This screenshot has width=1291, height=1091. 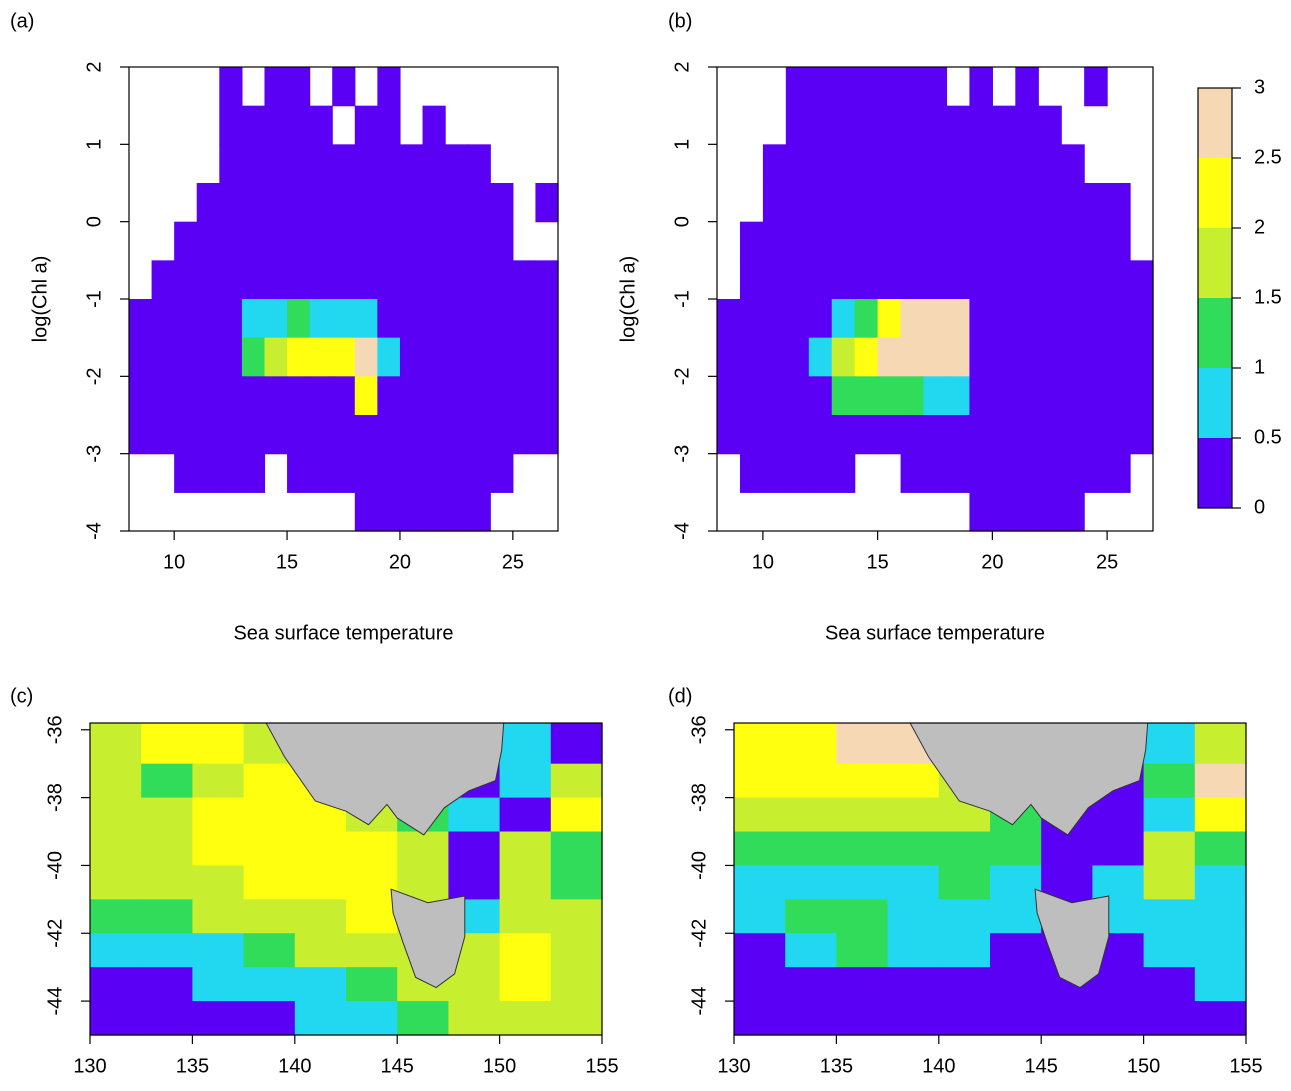 I want to click on colorbar-tick-label: 0.5, so click(x=1268, y=437).